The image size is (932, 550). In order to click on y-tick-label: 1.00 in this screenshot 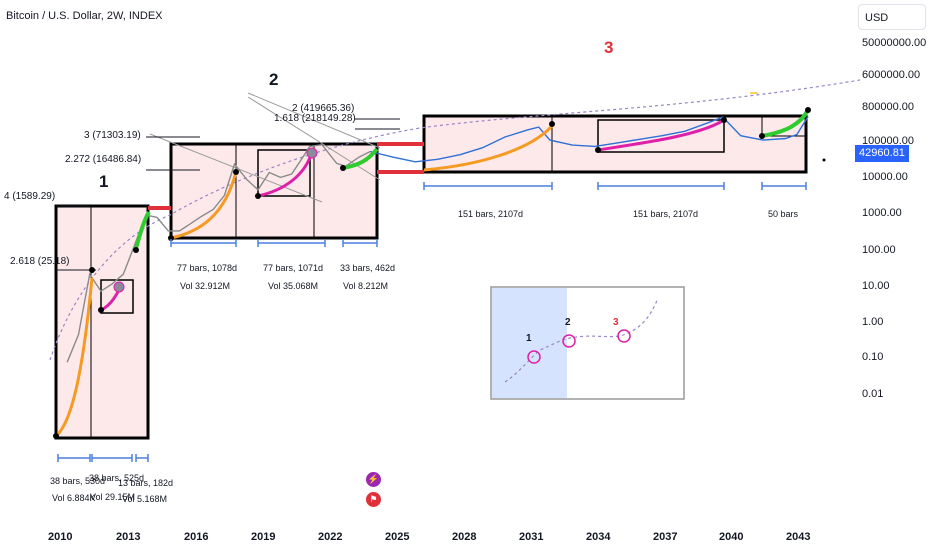, I will do `click(873, 322)`.